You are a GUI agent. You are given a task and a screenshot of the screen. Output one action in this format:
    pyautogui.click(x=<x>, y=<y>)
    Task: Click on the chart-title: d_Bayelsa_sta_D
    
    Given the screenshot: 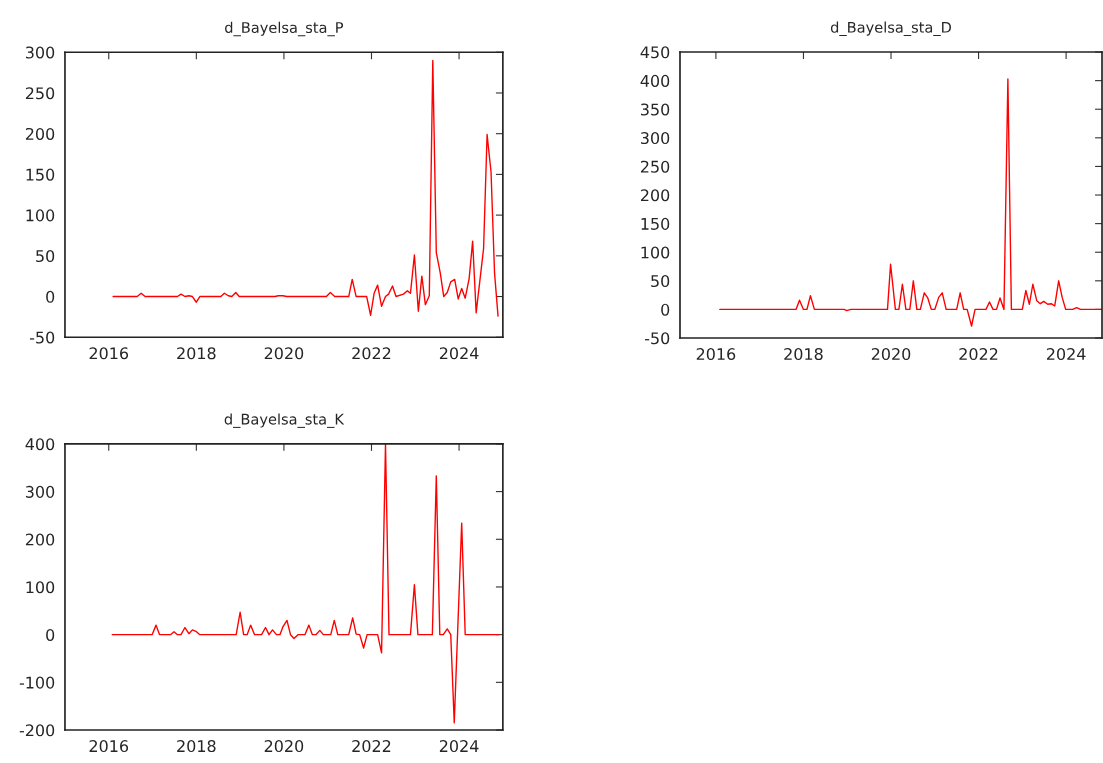 What is the action you would take?
    pyautogui.click(x=891, y=29)
    